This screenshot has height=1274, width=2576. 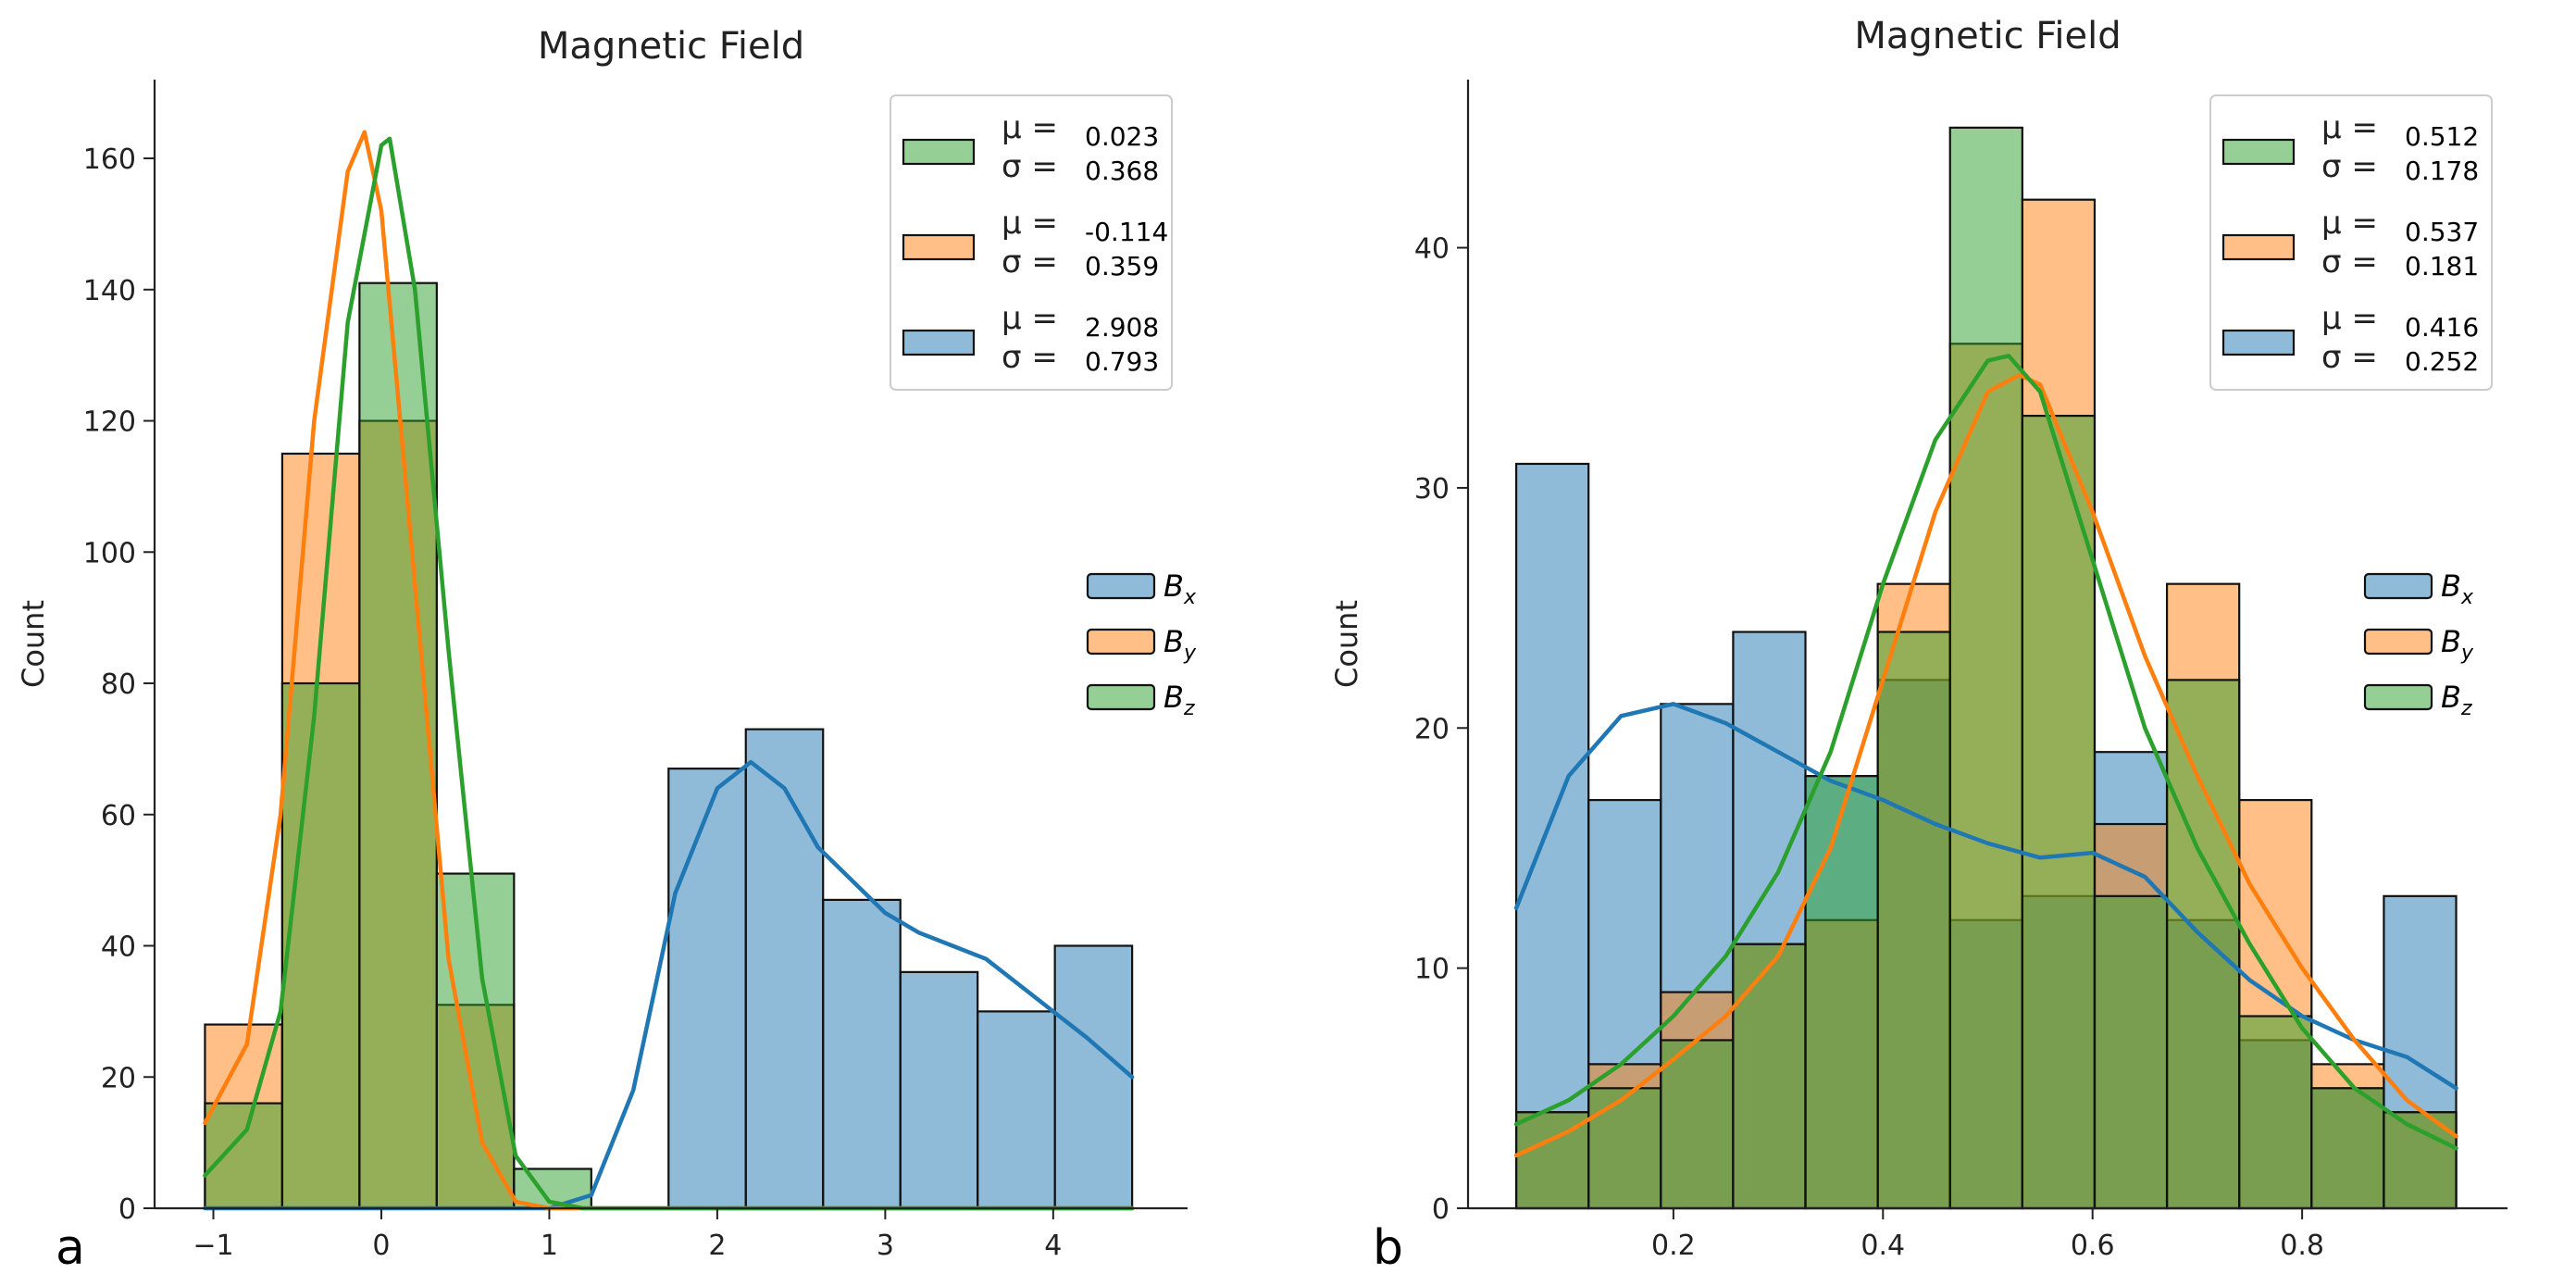 I want to click on stats-legend-mu-value: 0.537, so click(x=2442, y=232).